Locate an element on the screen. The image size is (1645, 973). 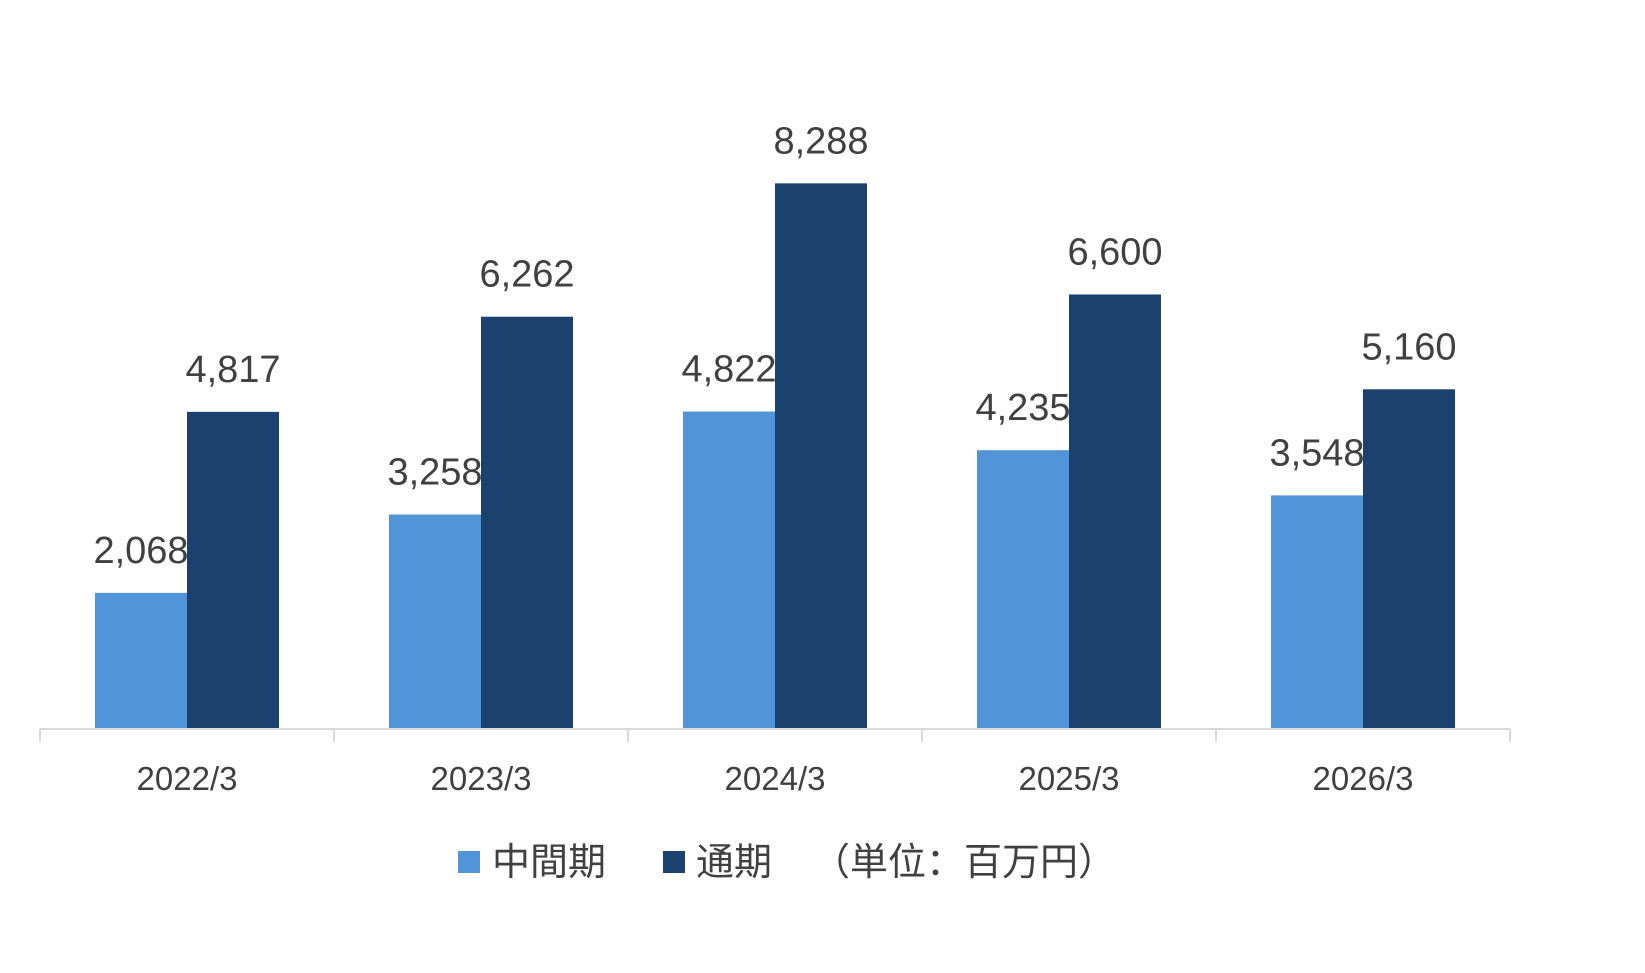
x-tick-label-2026-3: 2026/3 is located at coordinates (1363, 778).